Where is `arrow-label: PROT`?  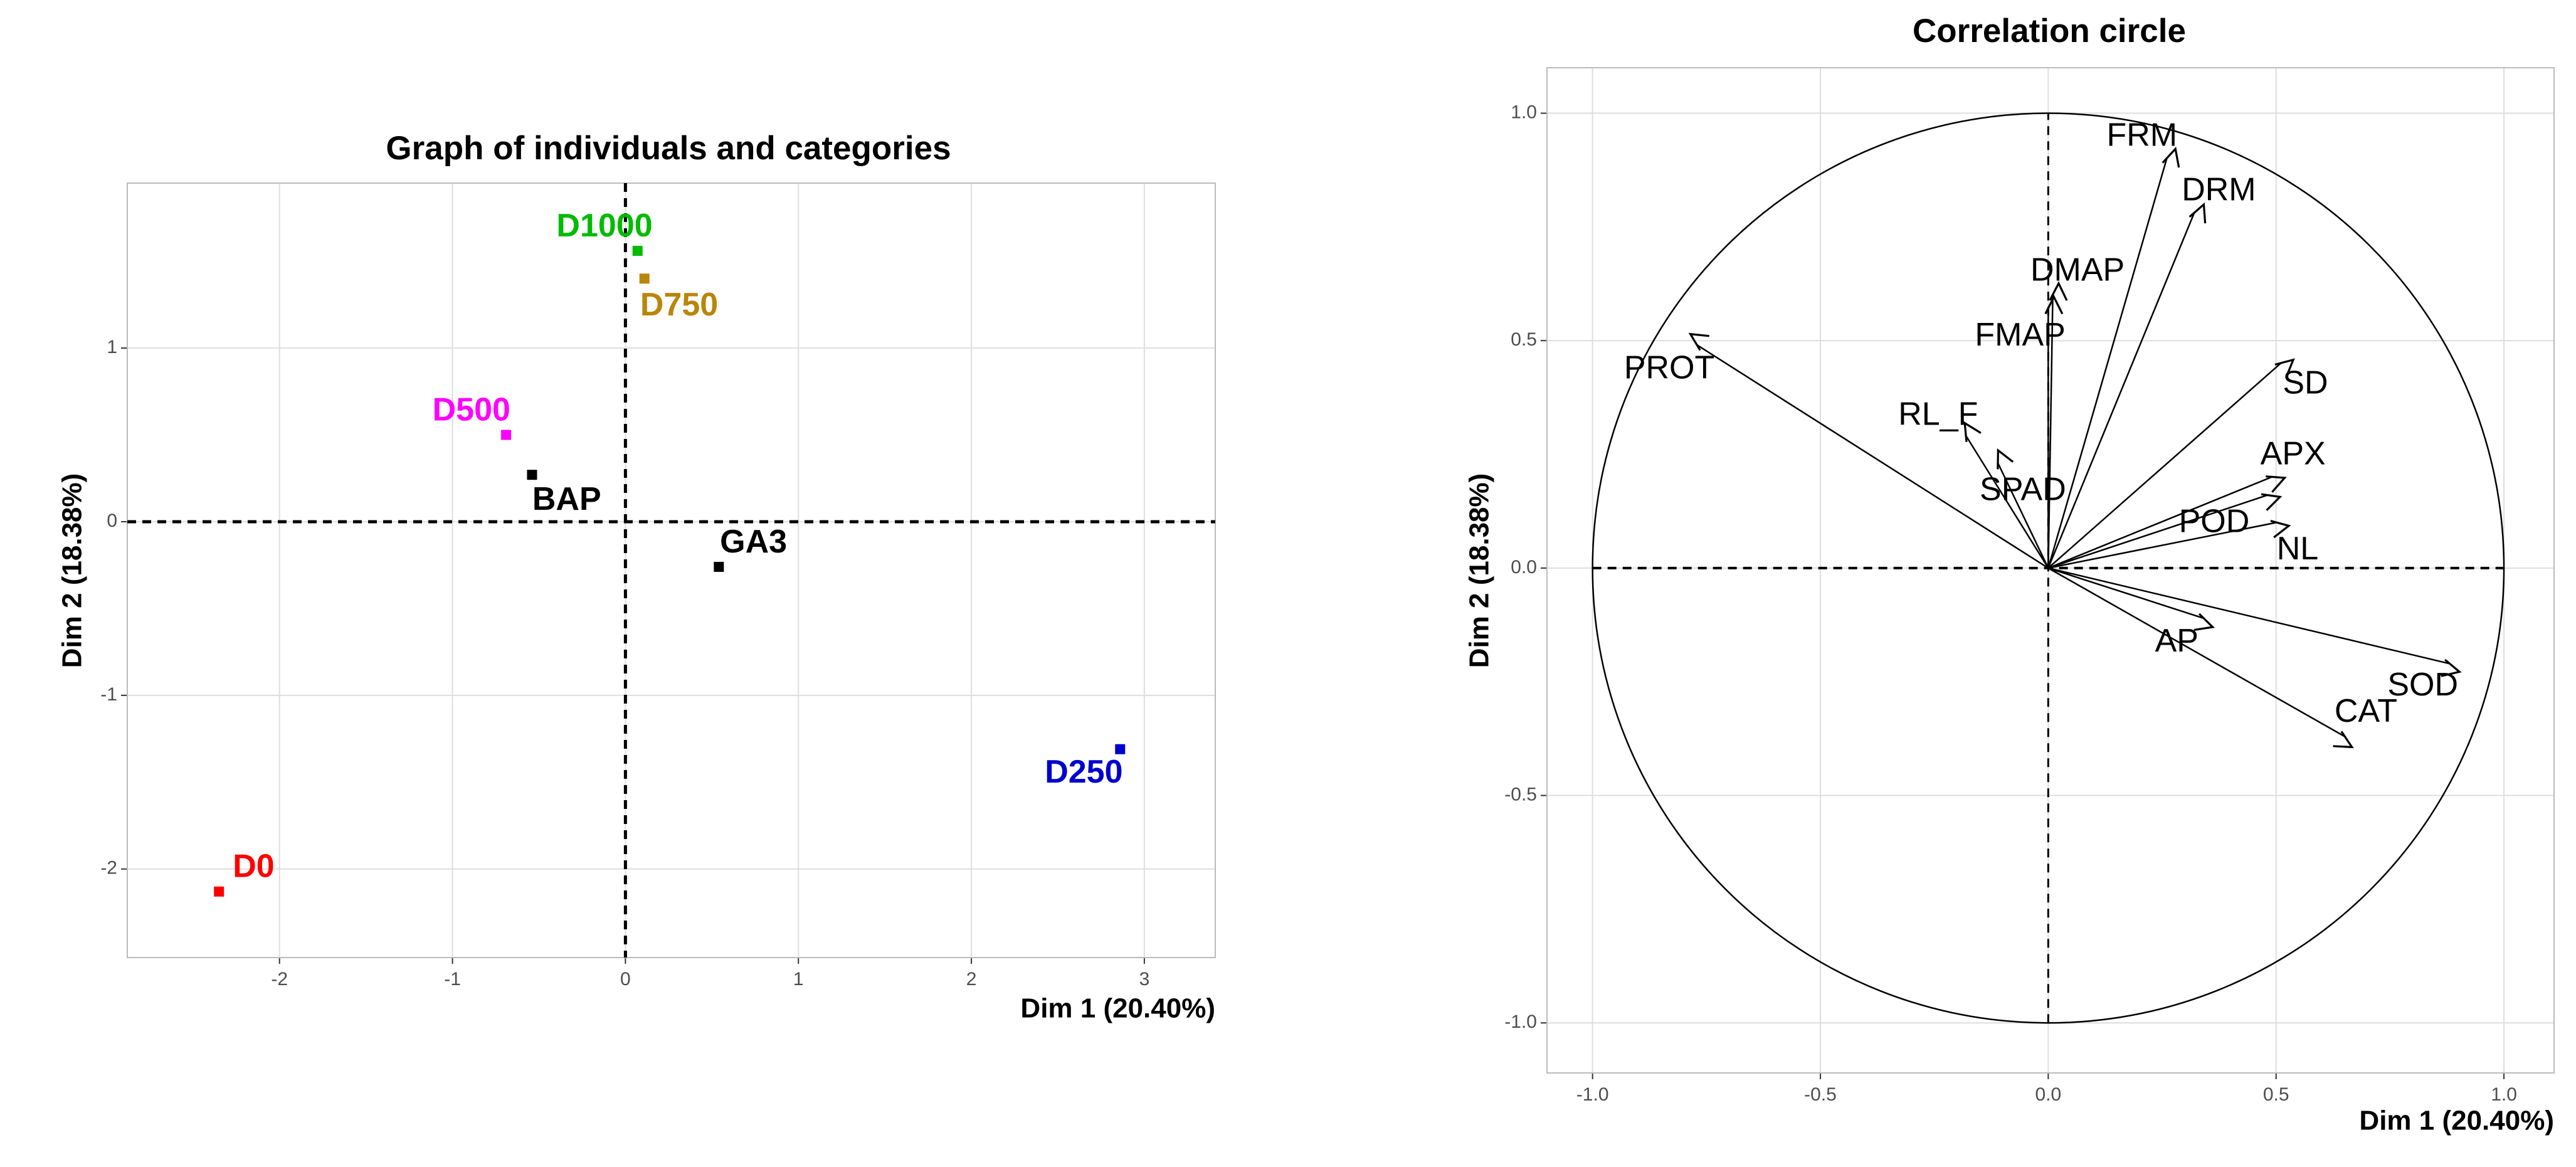 arrow-label: PROT is located at coordinates (1669, 368).